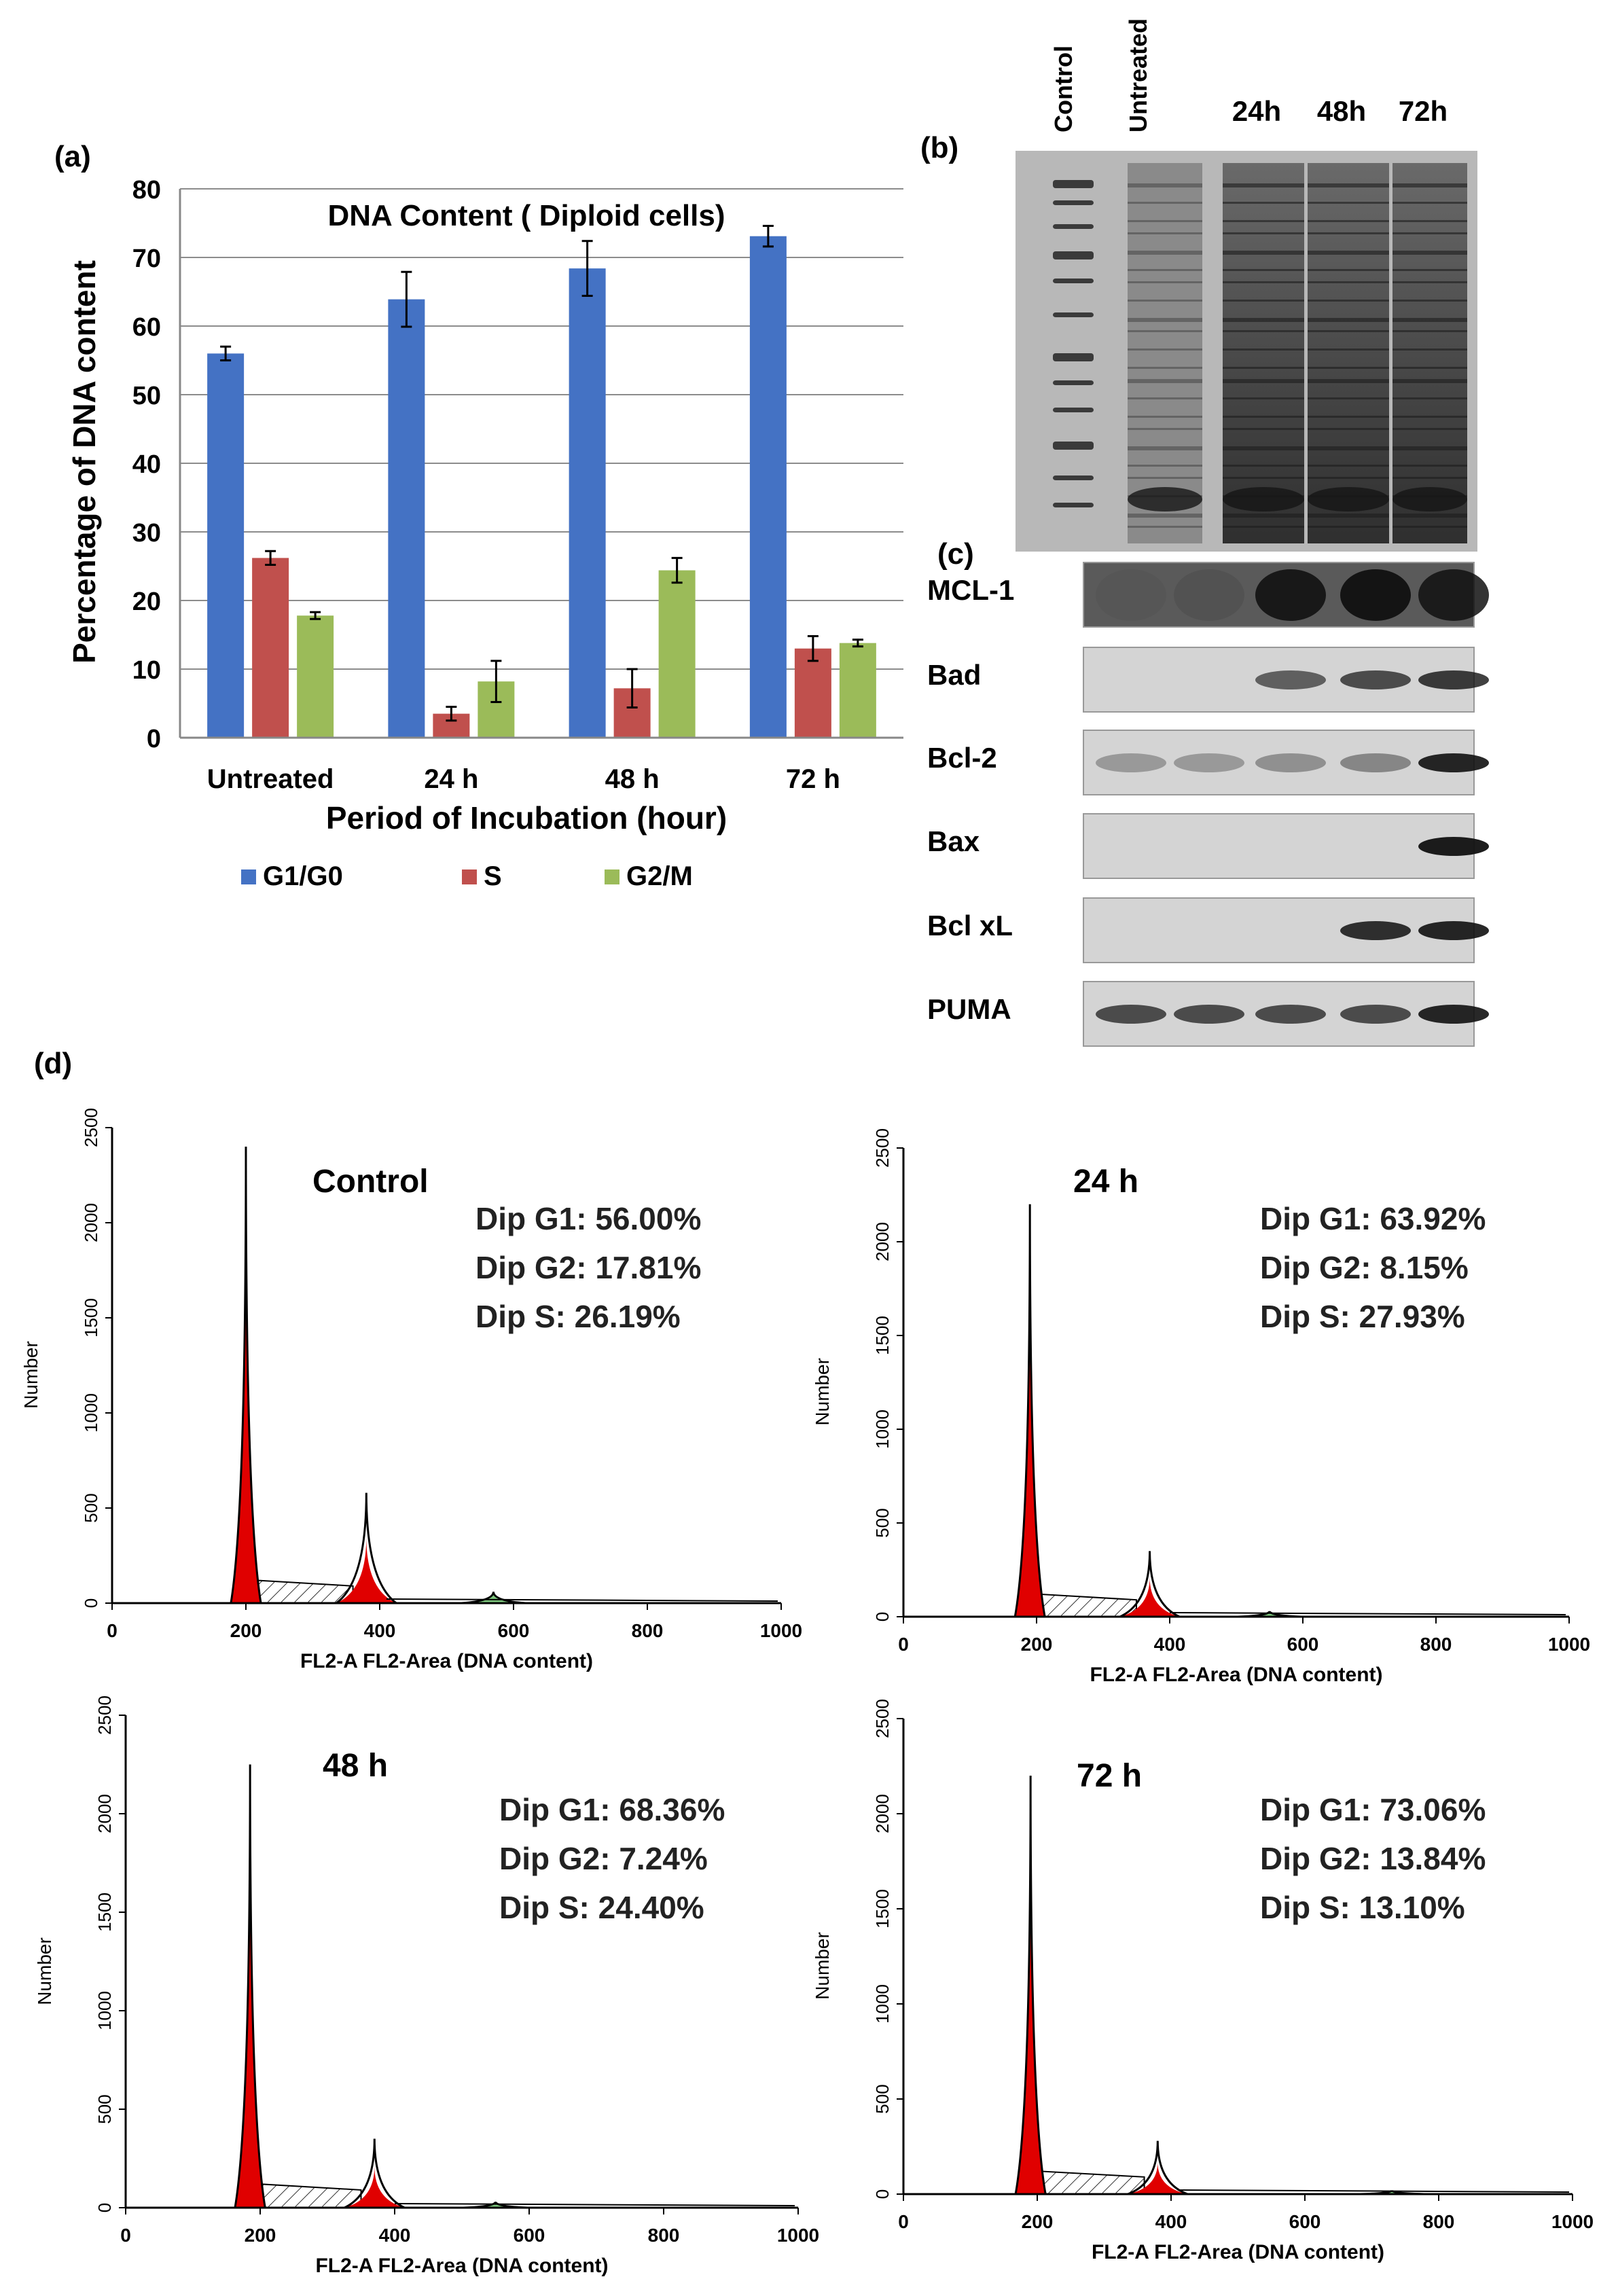 Image resolution: width=1599 pixels, height=2296 pixels. I want to click on gel-lane-labels: Control Untreated 24h 48h 72h, so click(1248, 75).